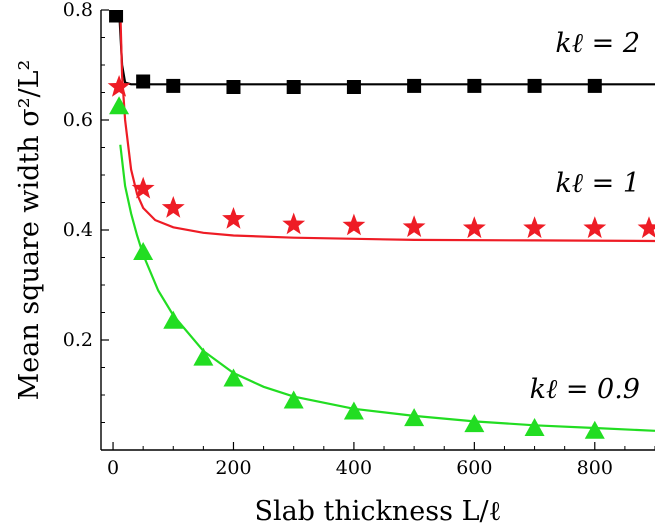  I want to click on x-tick-label-4: 800, so click(595, 468).